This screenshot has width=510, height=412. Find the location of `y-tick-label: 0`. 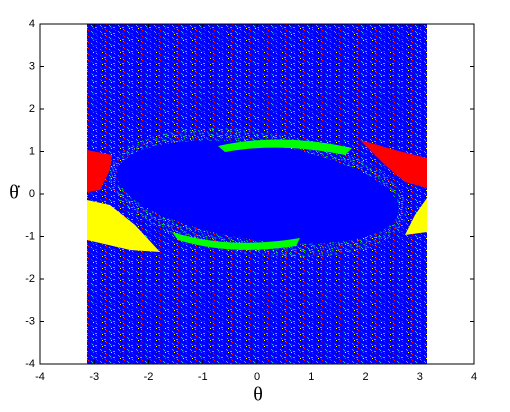

y-tick-label: 0 is located at coordinates (32, 194).